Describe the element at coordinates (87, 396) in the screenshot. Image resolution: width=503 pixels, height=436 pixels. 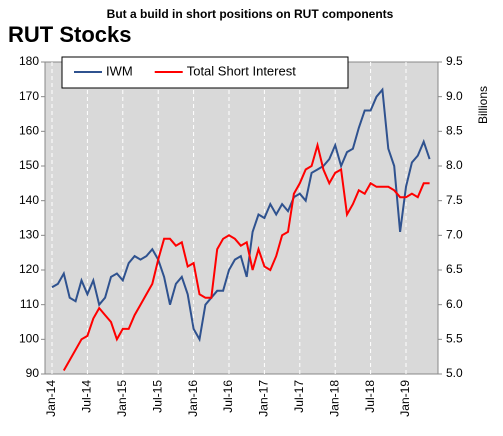
I see `x-tick-label: Jul-14` at that location.